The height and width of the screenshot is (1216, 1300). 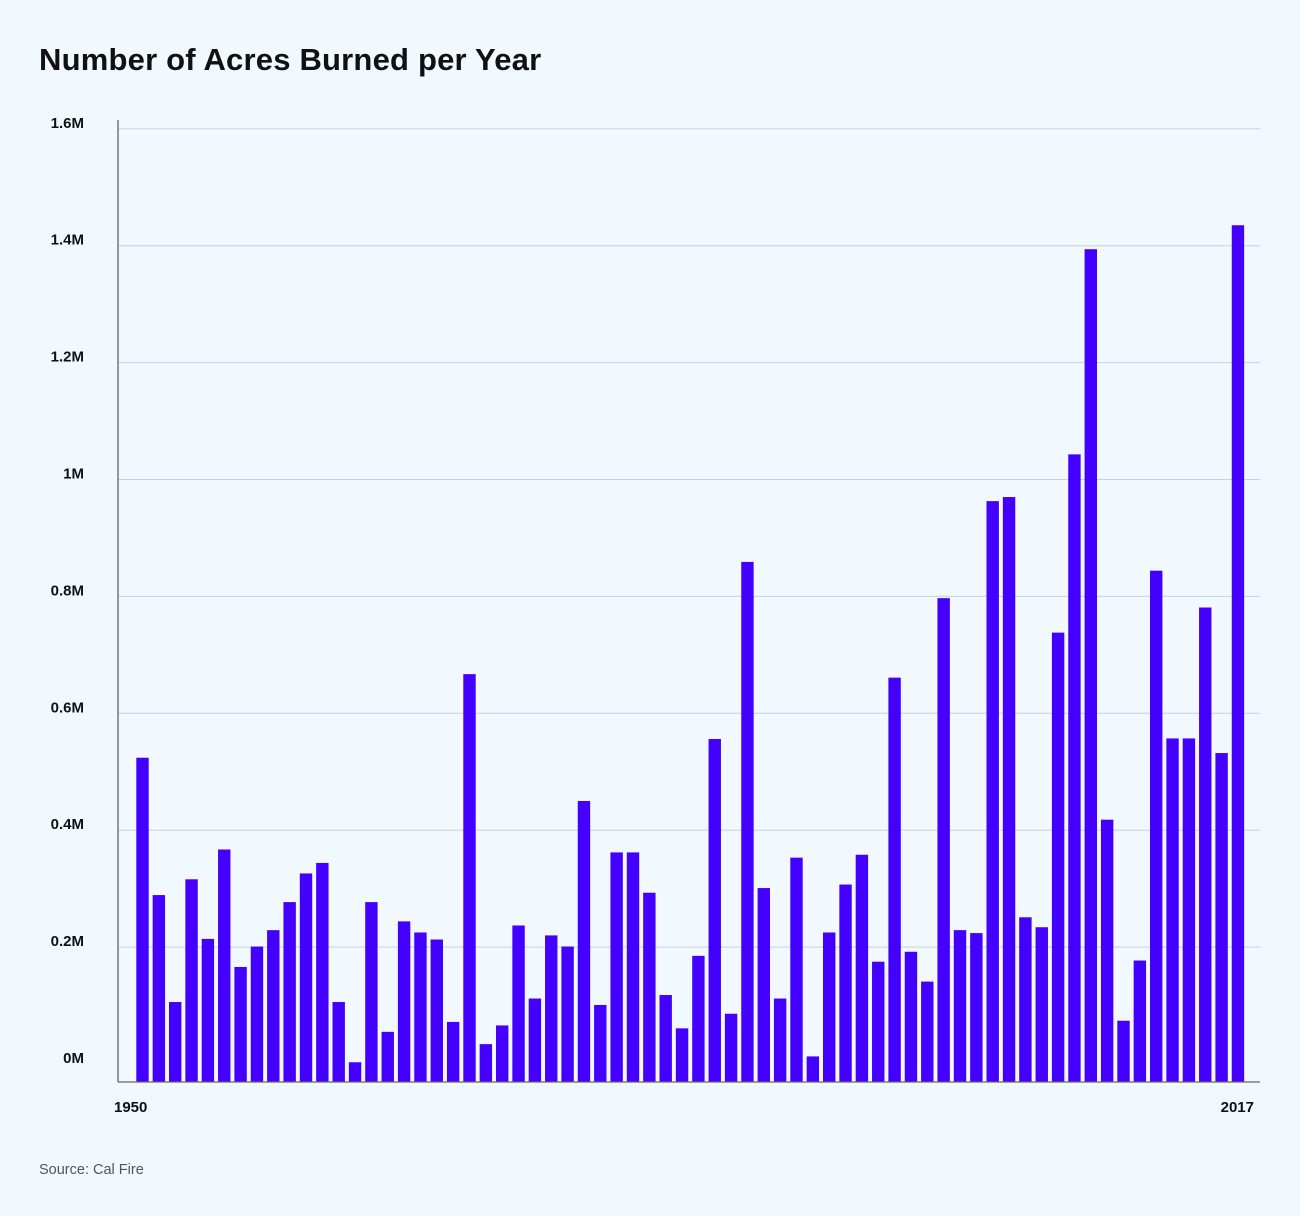 I want to click on bar-1963, so click(x=355, y=1072).